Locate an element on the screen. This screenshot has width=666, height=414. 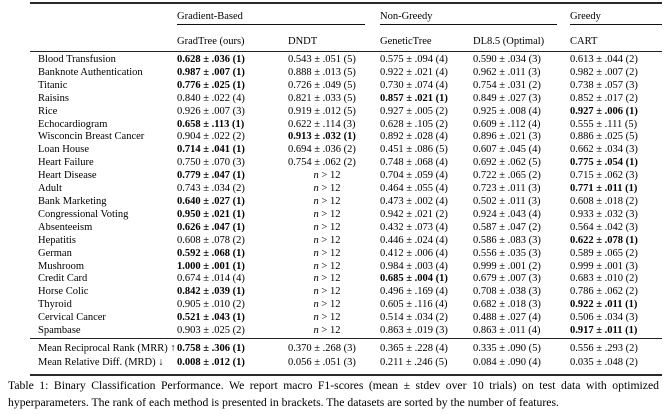
value-cell: 0.521 ± .043 (1) is located at coordinates (211, 318).